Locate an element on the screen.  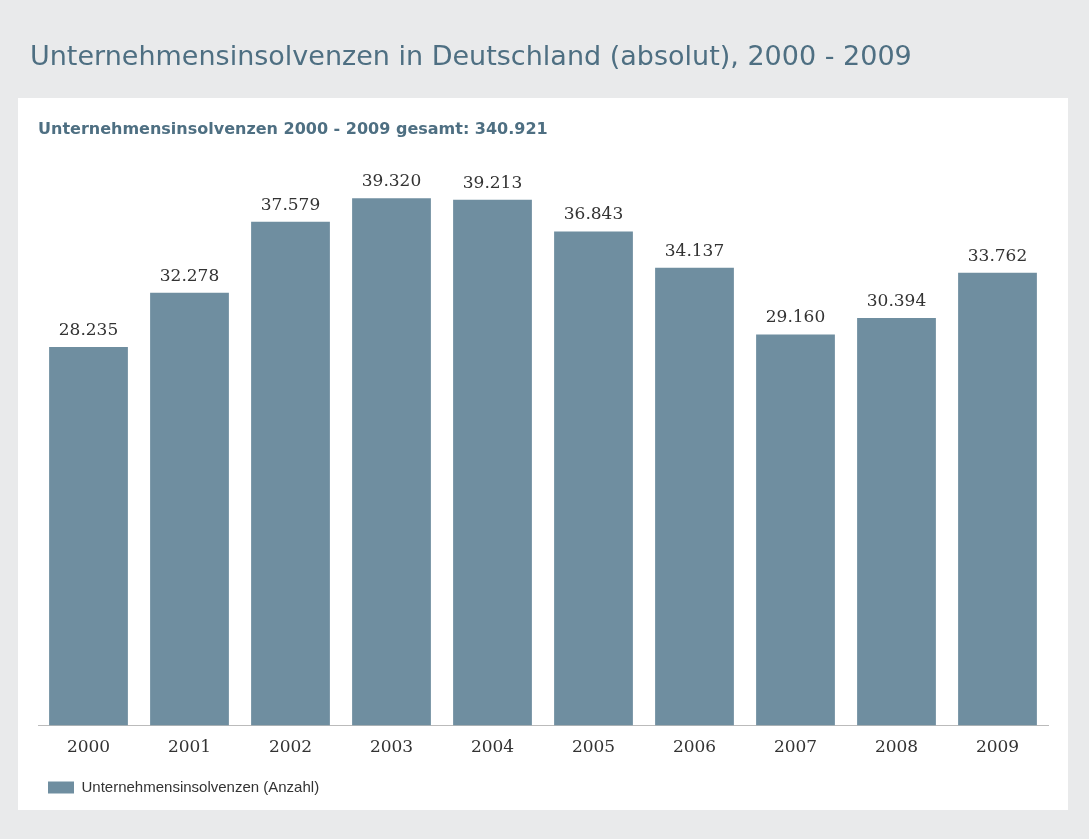
x-tick-label: 2009 is located at coordinates (997, 746).